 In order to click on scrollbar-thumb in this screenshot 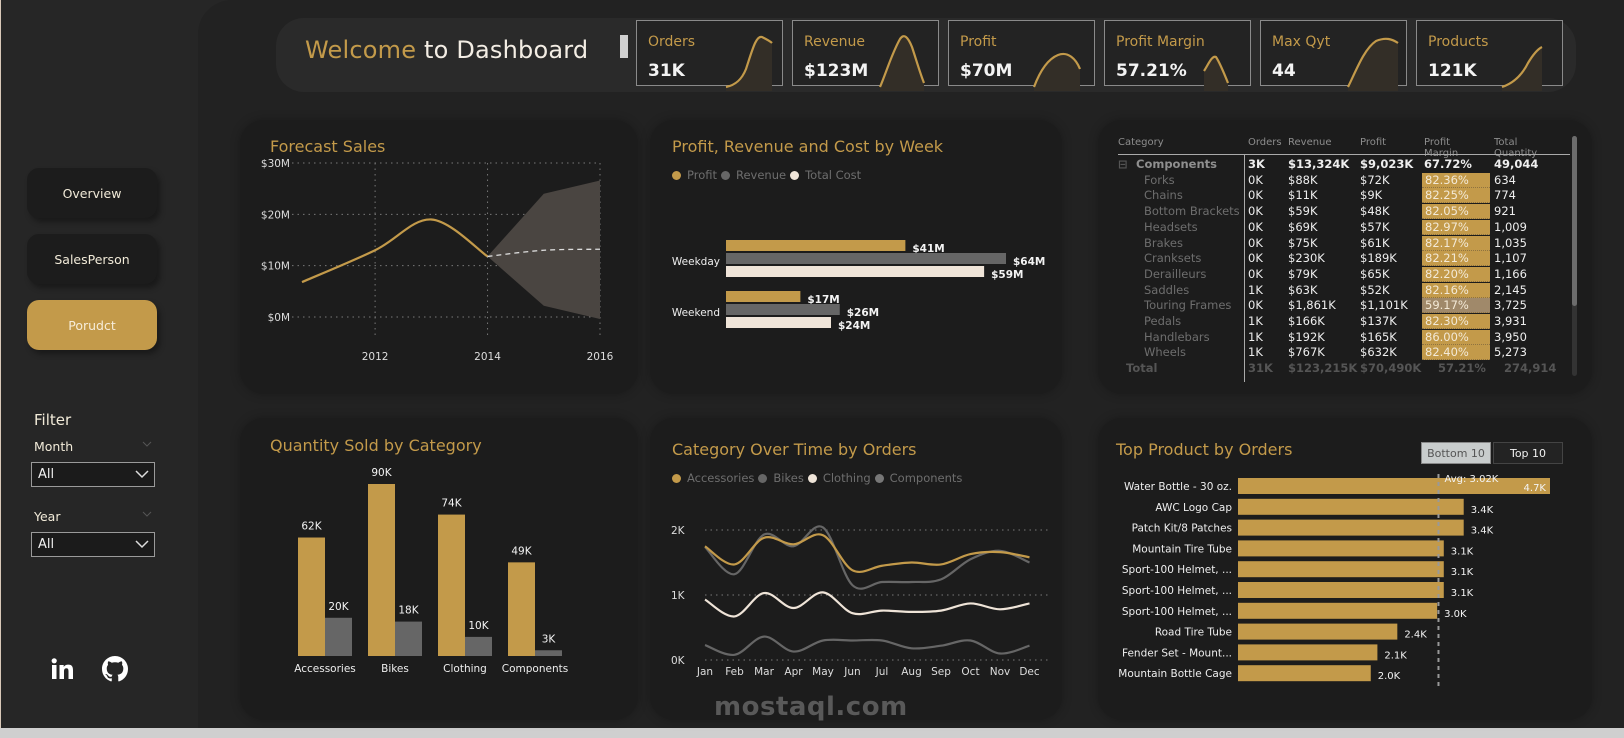, I will do `click(1574, 221)`.